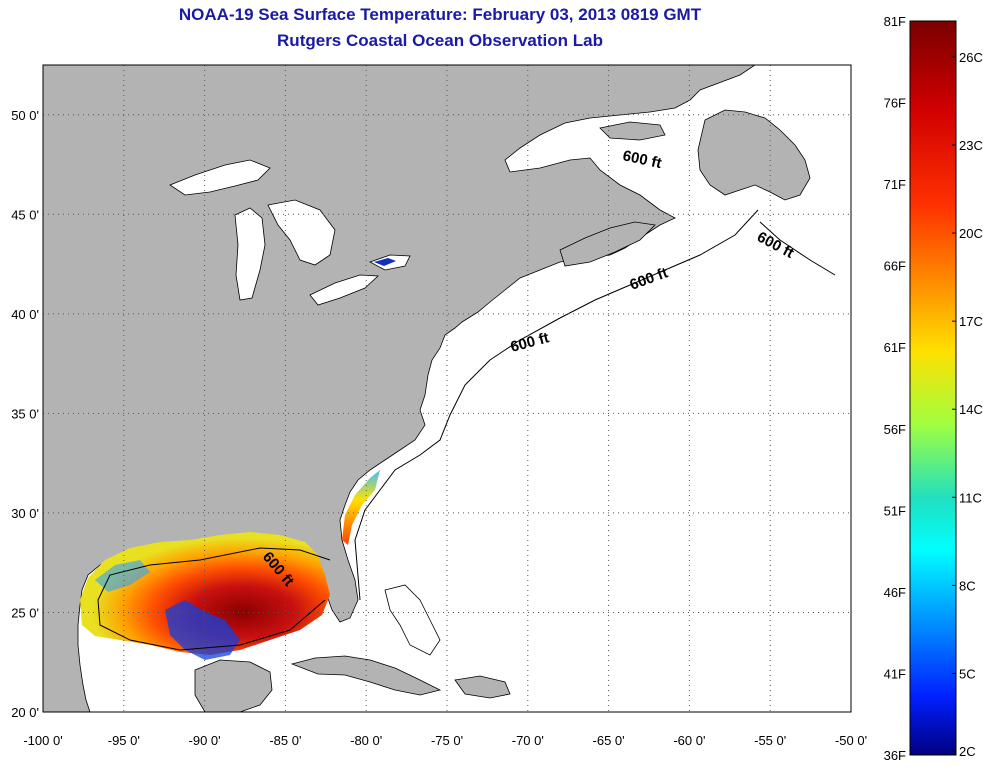  What do you see at coordinates (895, 510) in the screenshot?
I see `colorbar-f-label: 51F` at bounding box center [895, 510].